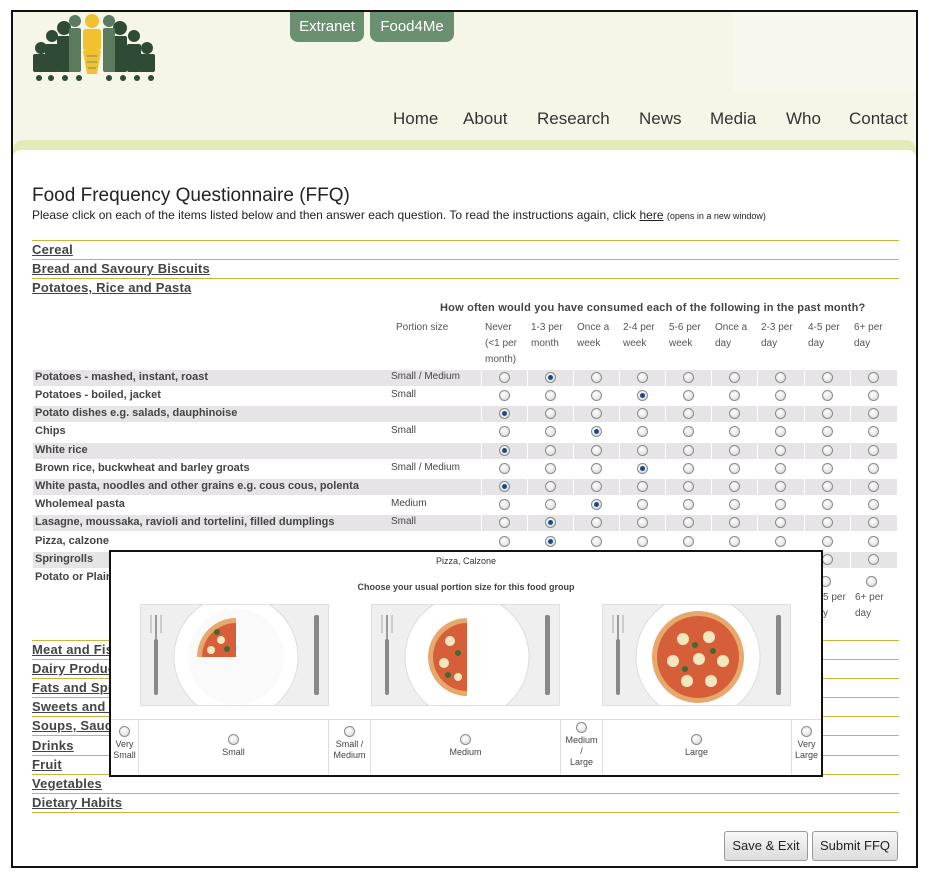  Describe the element at coordinates (98, 395) in the screenshot. I see `food-item-label: Potatoes - boiled, jacket` at that location.